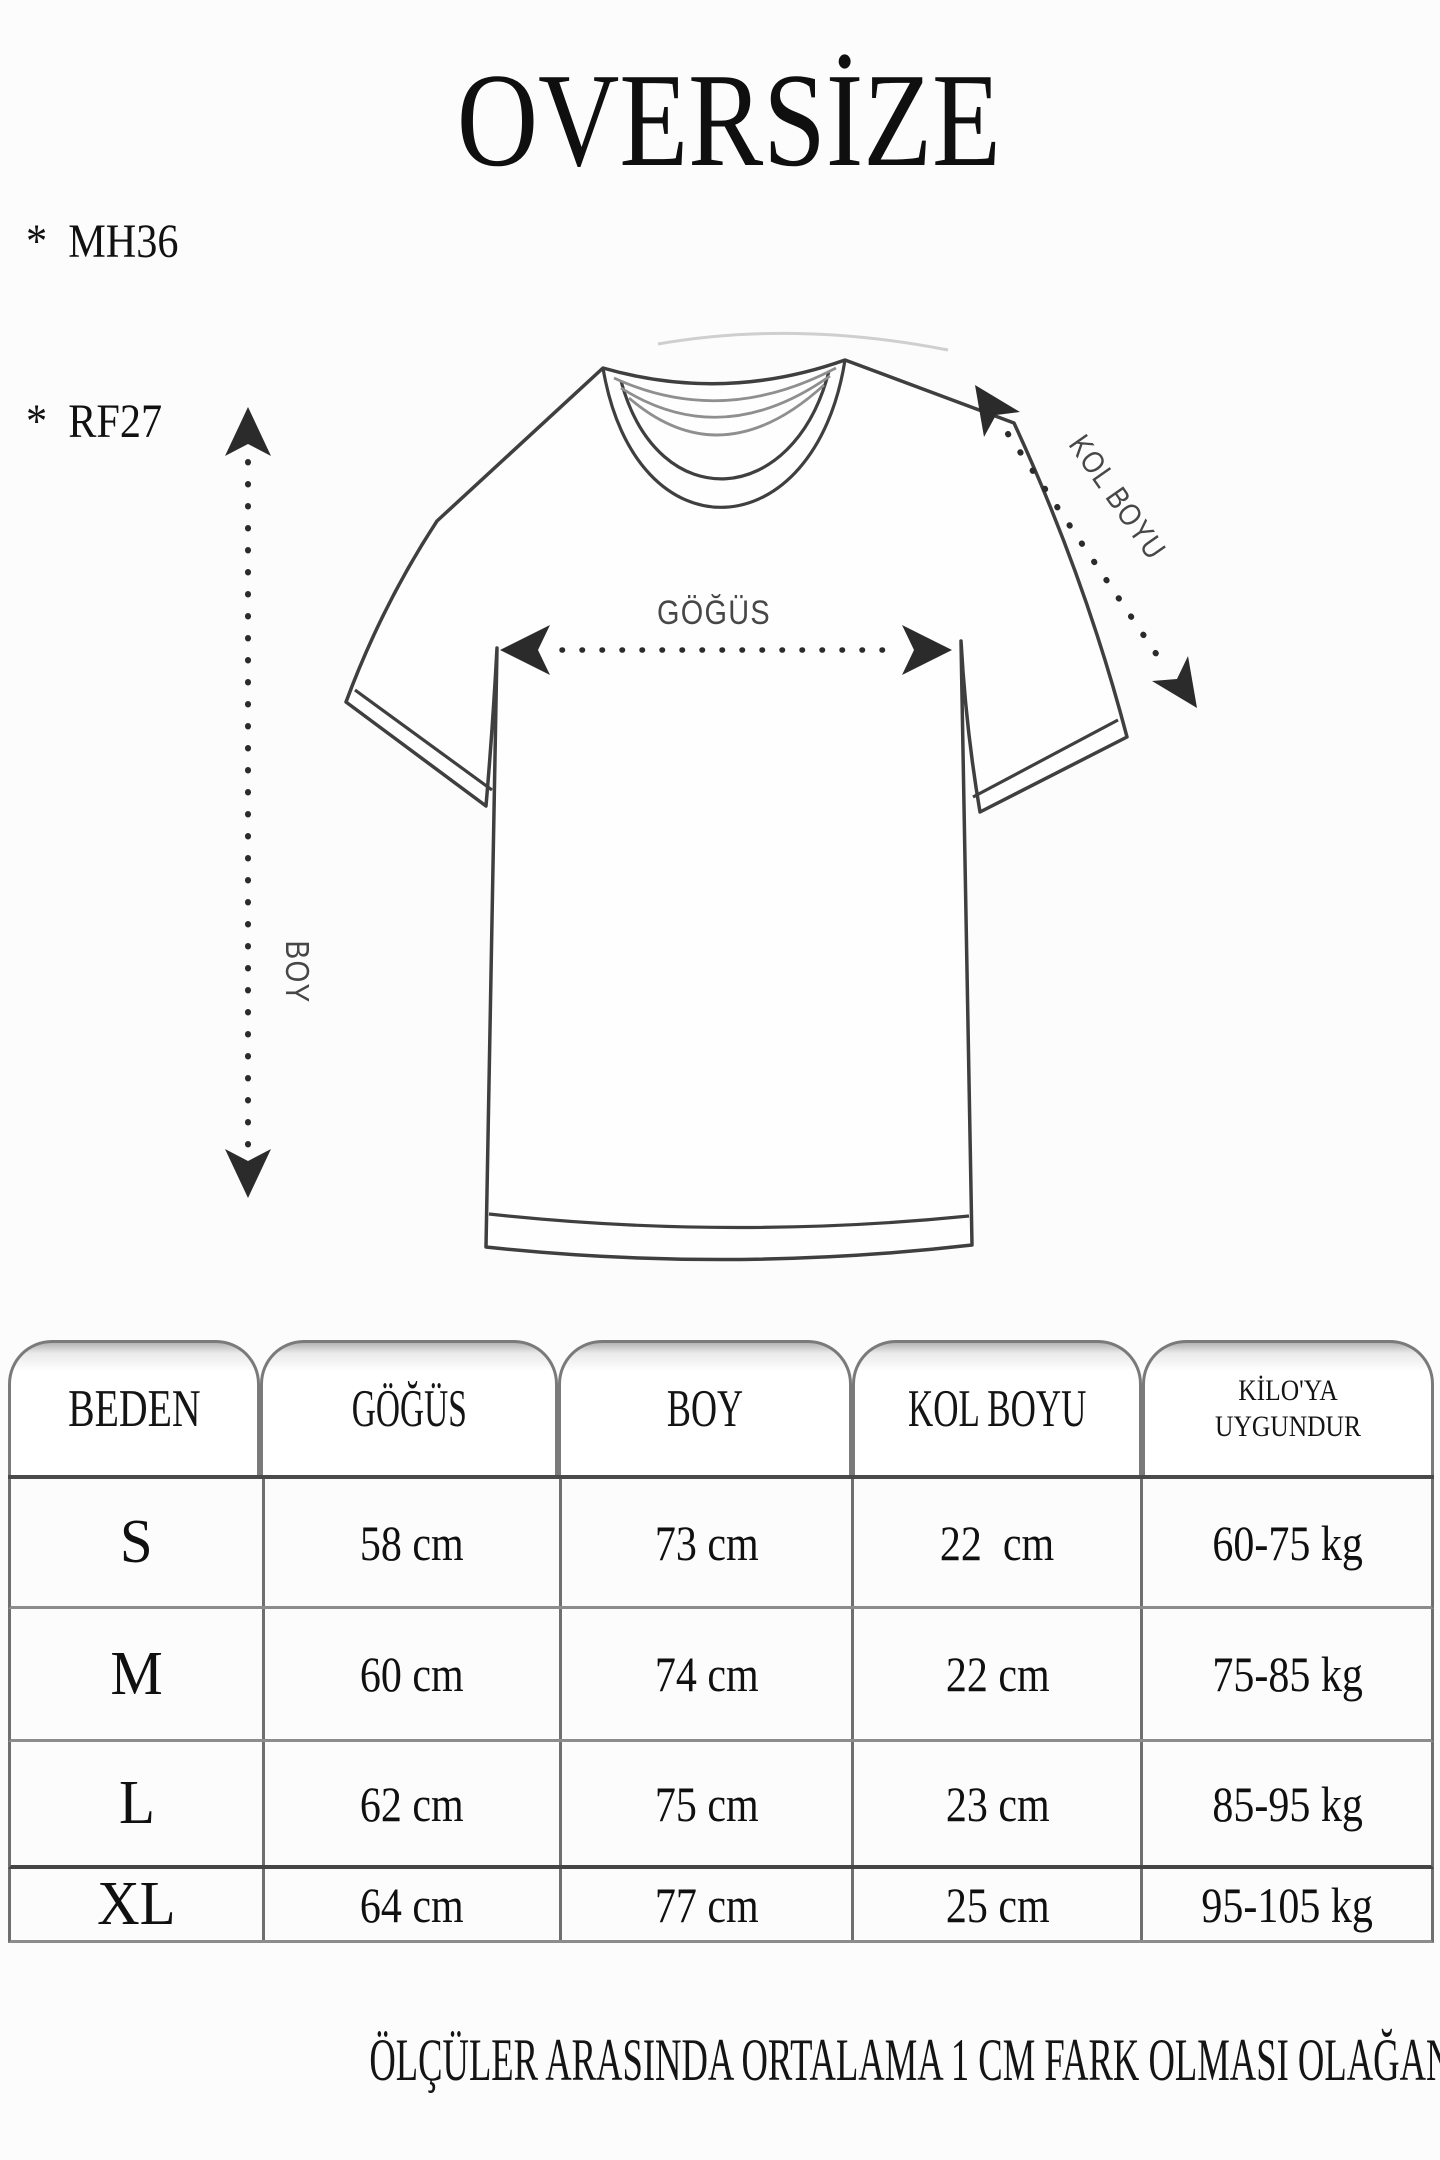 This screenshot has height=2160, width=1440. What do you see at coordinates (1174, 682) in the screenshot?
I see `sleeve-arrowhead-bottom` at bounding box center [1174, 682].